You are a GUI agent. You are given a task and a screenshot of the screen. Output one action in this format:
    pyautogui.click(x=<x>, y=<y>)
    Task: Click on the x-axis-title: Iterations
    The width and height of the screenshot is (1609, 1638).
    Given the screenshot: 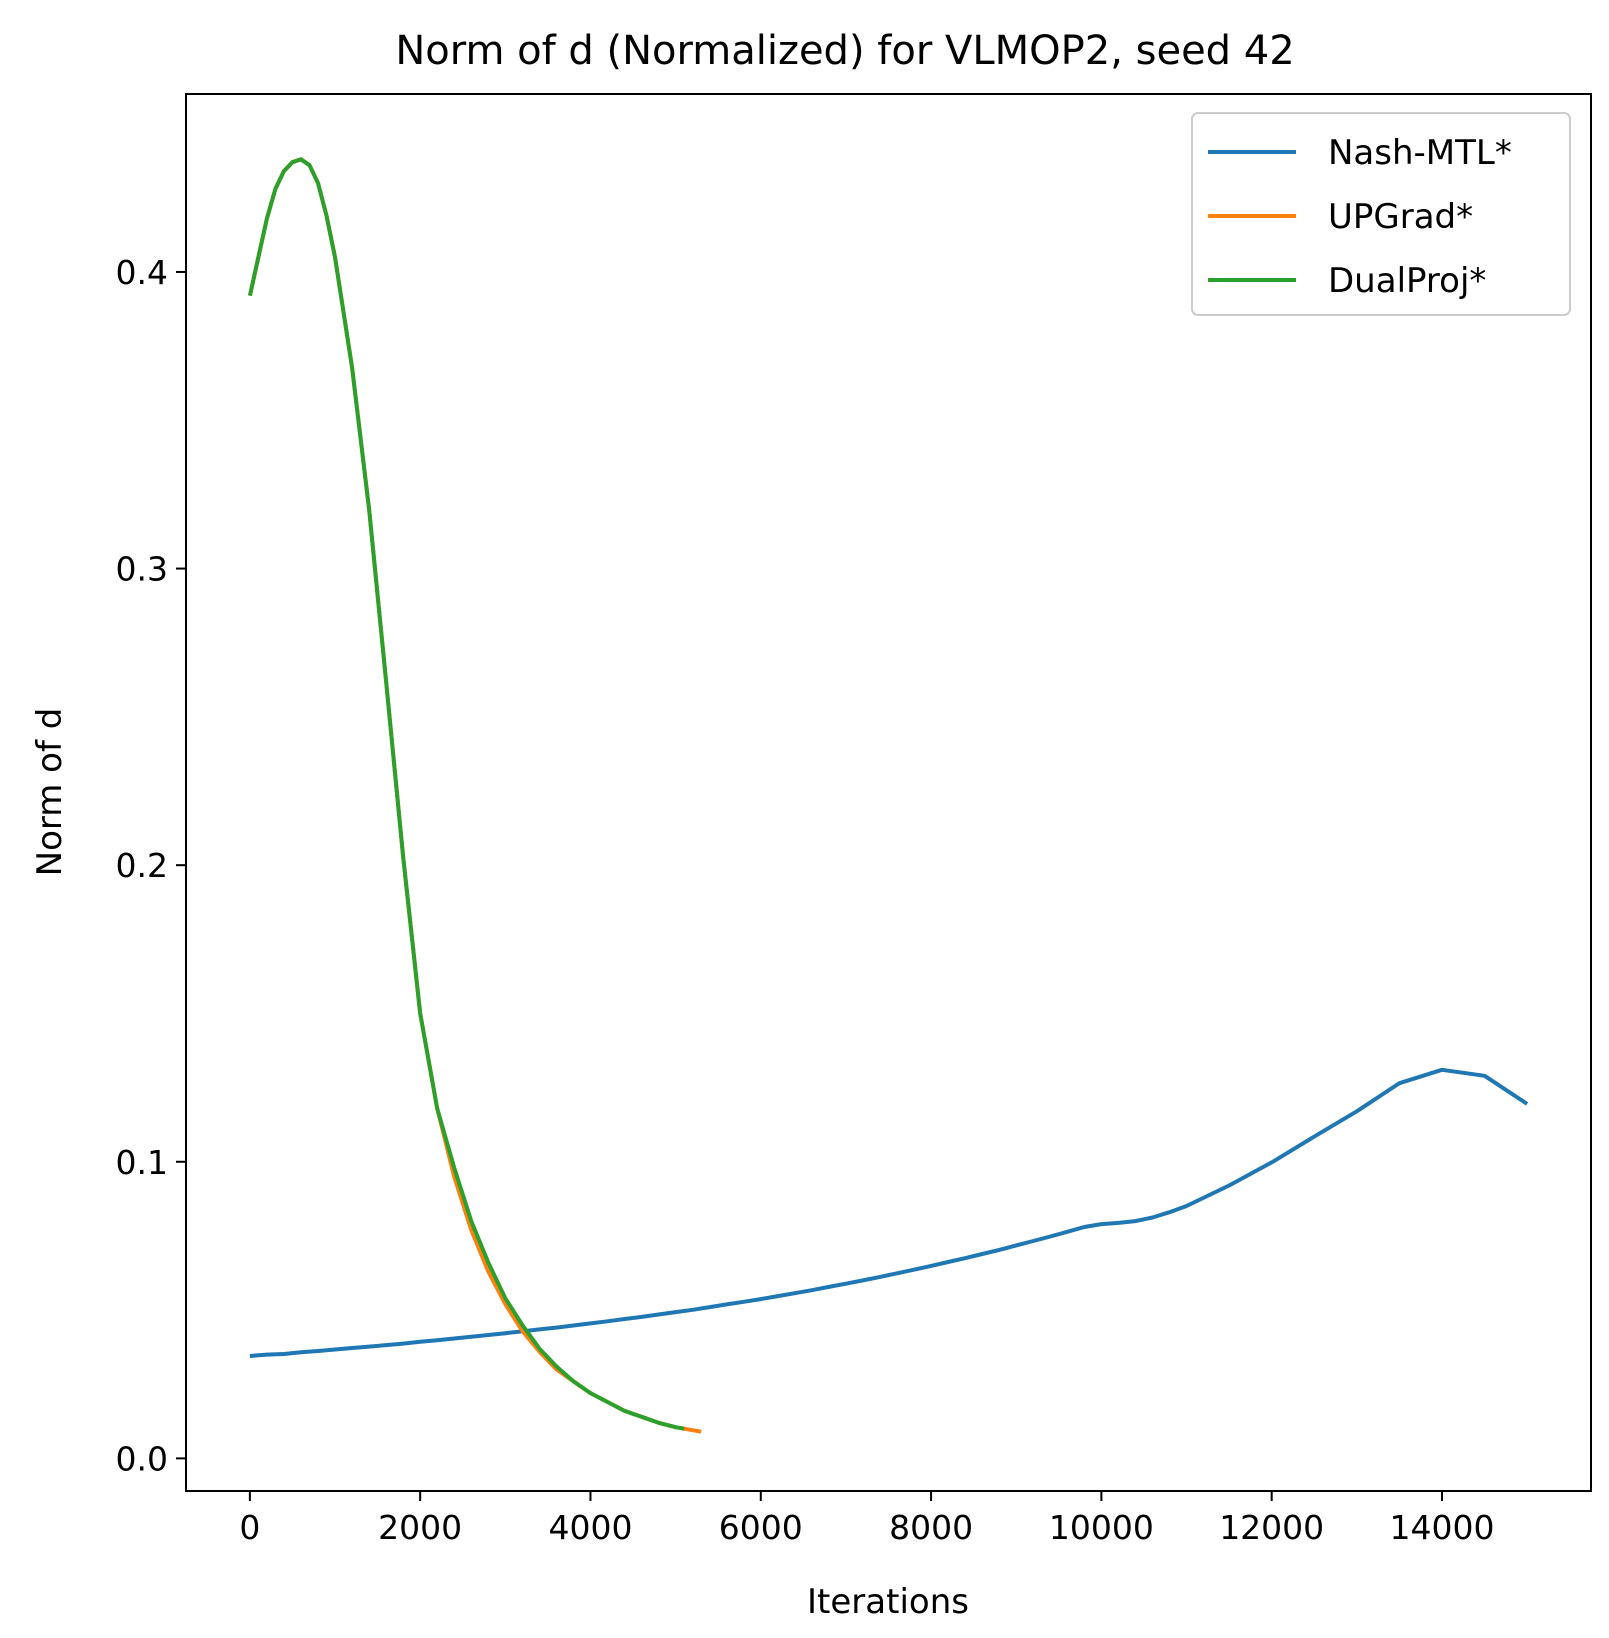 What is the action you would take?
    pyautogui.click(x=888, y=1602)
    